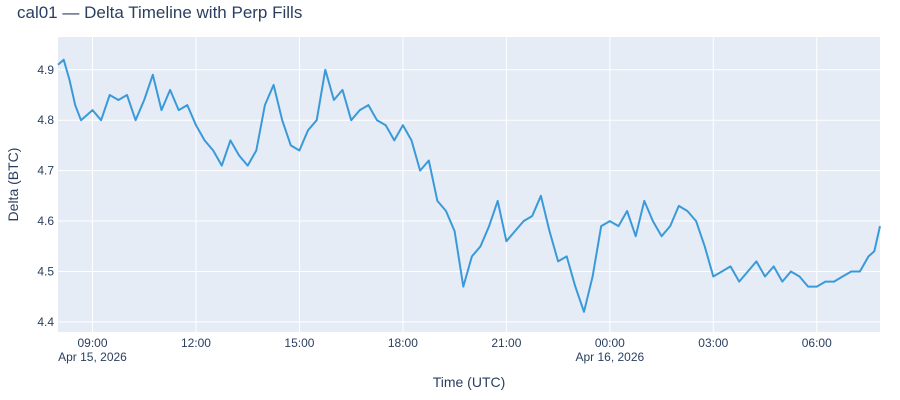  Describe the element at coordinates (403, 343) in the screenshot. I see `x-tick-label: 18:00` at that location.